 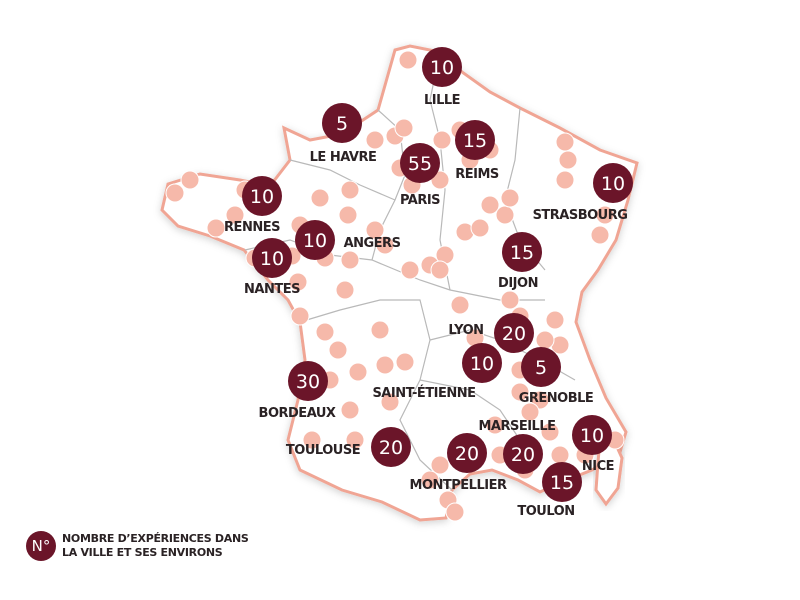 What do you see at coordinates (458, 485) in the screenshot?
I see `city-label: MONTPELLIER` at bounding box center [458, 485].